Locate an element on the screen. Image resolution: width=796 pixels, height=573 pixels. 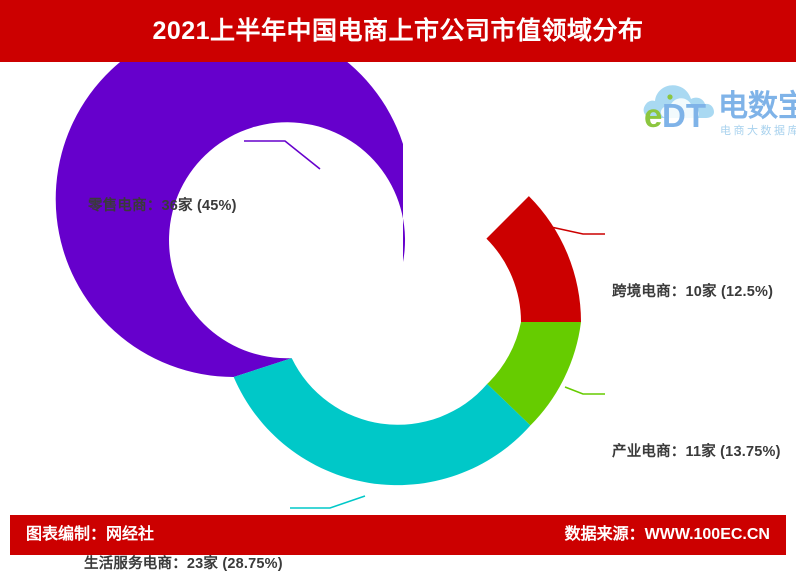
cloud-icon is located at coordinates (678, 101).